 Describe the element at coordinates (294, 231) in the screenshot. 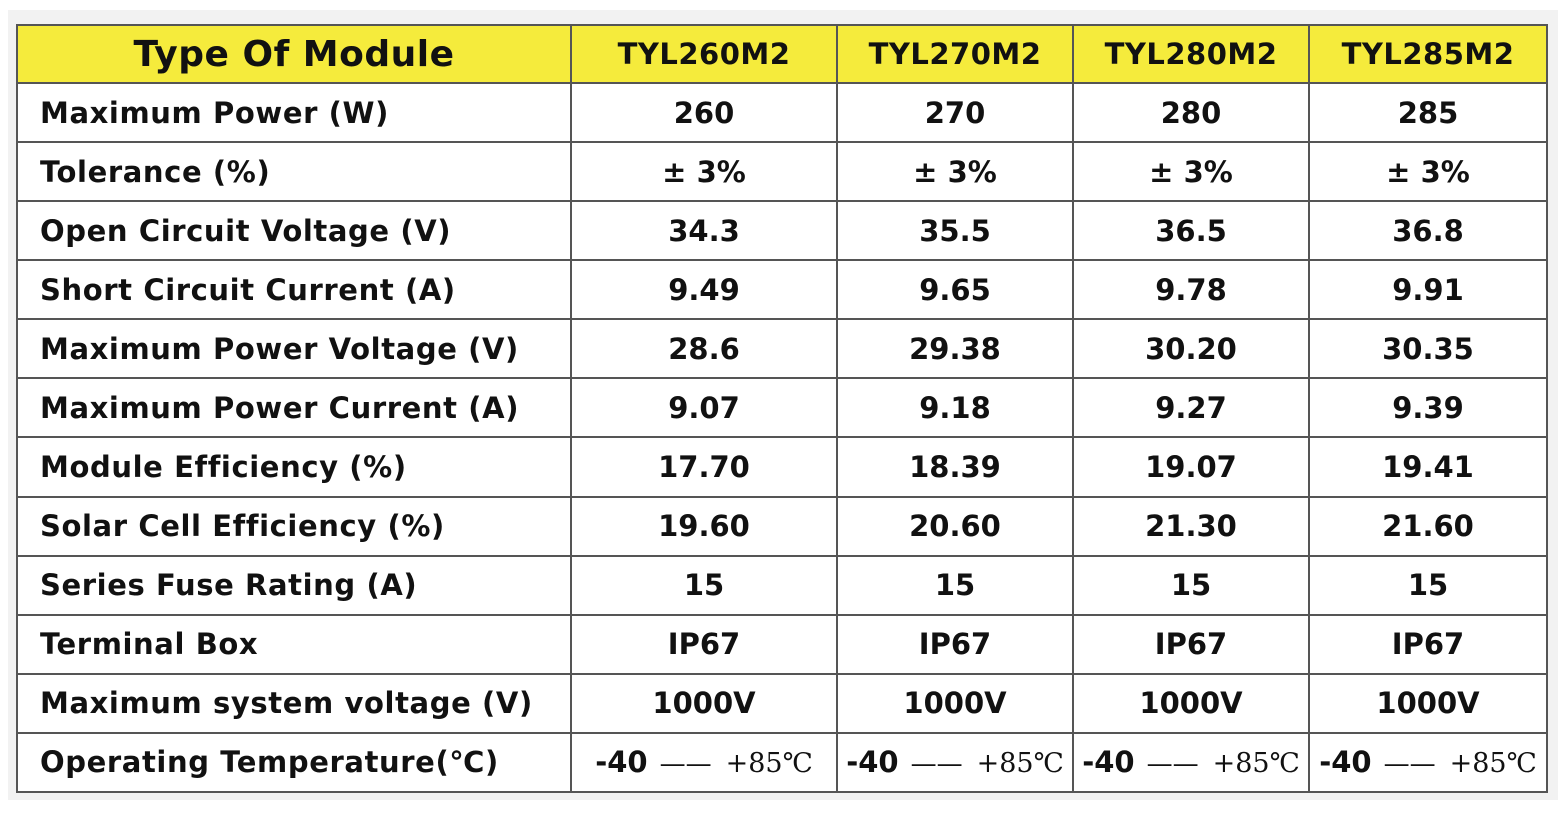

I see `parameter-label: Open Circuit Voltage (V)` at that location.